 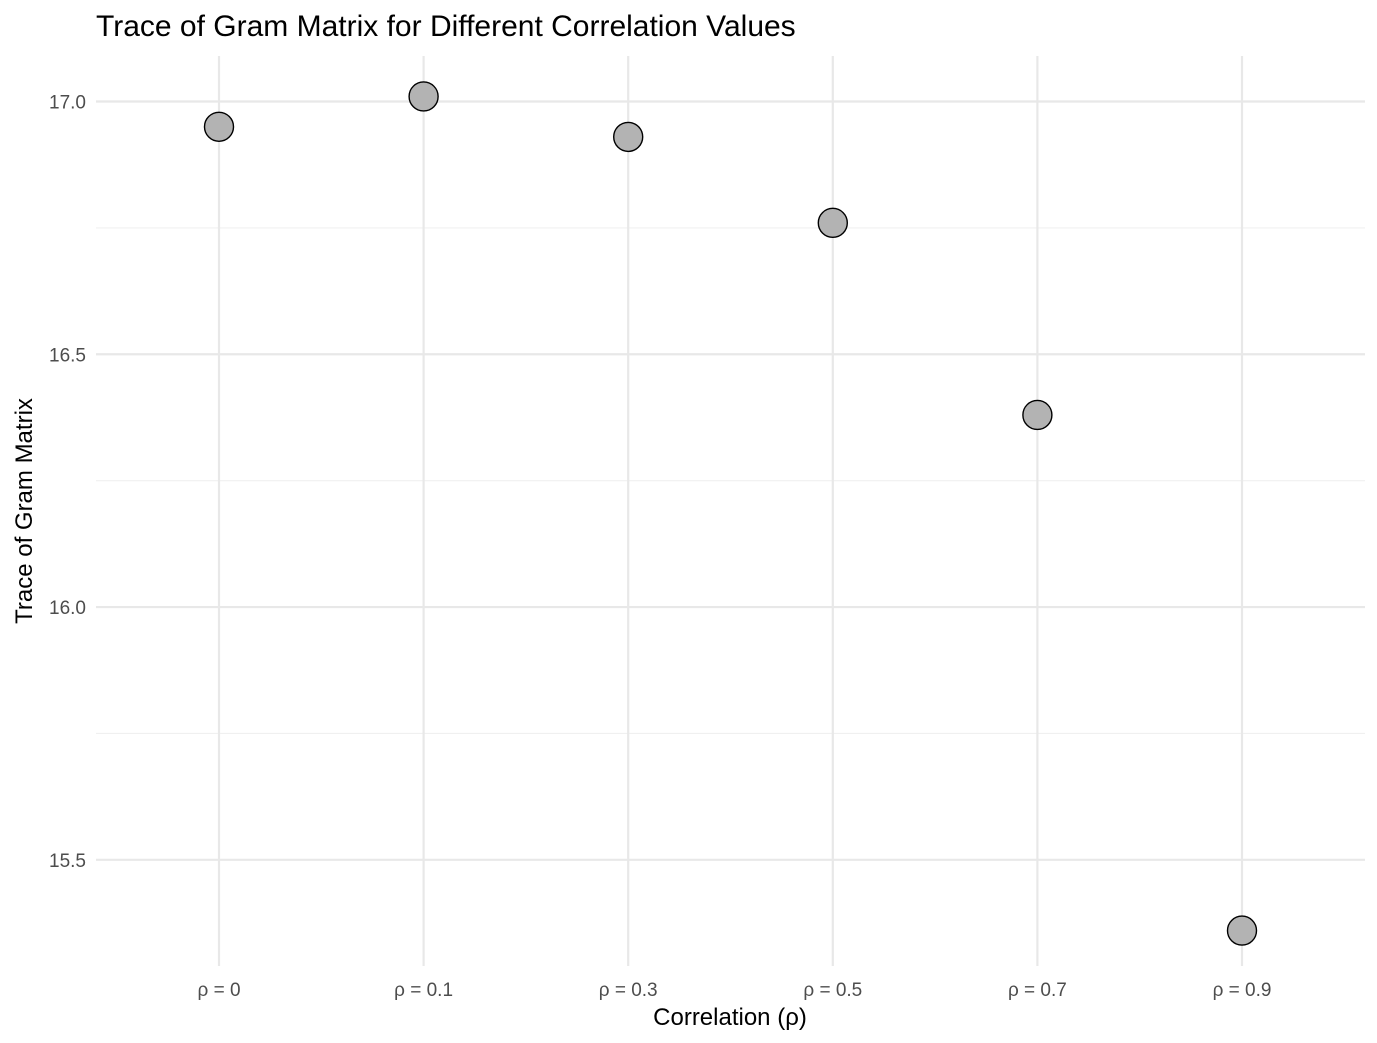 What do you see at coordinates (832, 990) in the screenshot?
I see `x-tick-label: ρ = 0.5` at bounding box center [832, 990].